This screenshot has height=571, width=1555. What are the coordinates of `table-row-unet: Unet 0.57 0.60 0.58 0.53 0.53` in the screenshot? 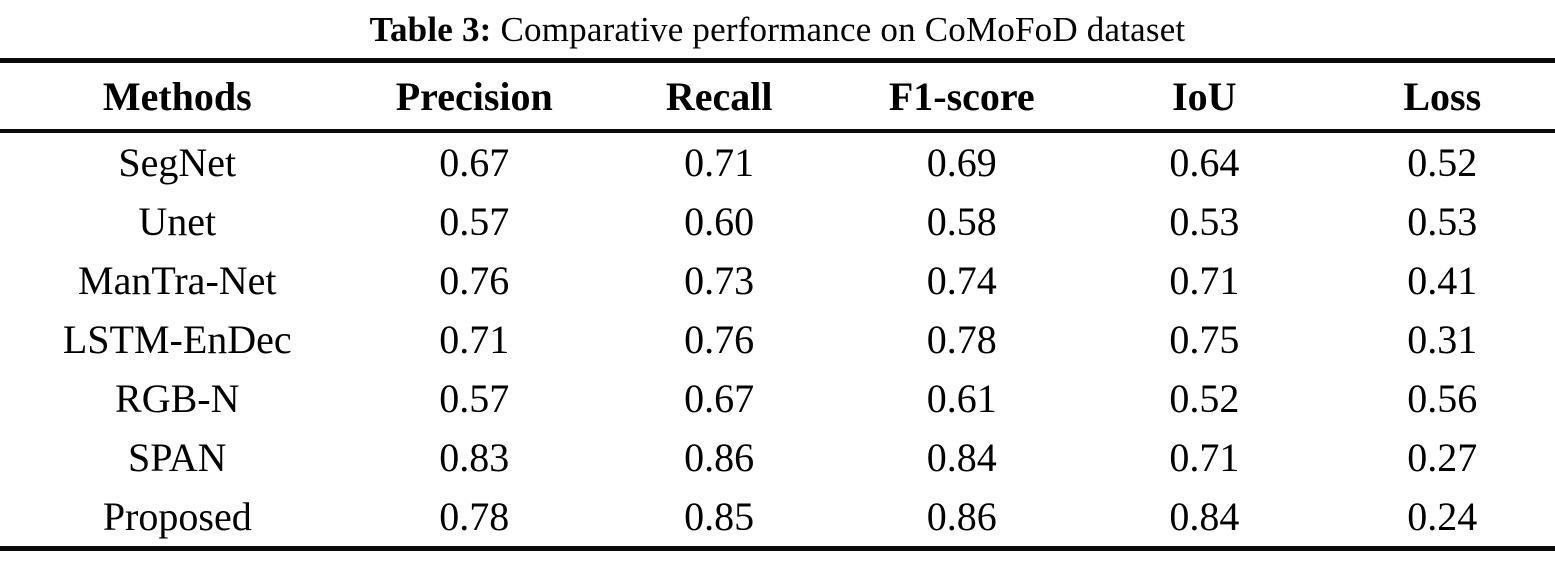 It's located at (777, 221).